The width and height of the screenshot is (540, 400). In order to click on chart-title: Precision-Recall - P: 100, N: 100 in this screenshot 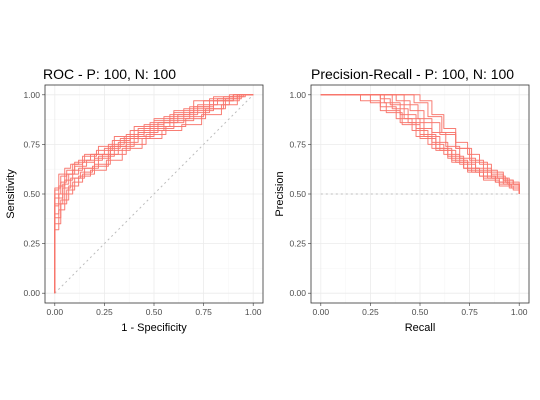, I will do `click(412, 74)`.